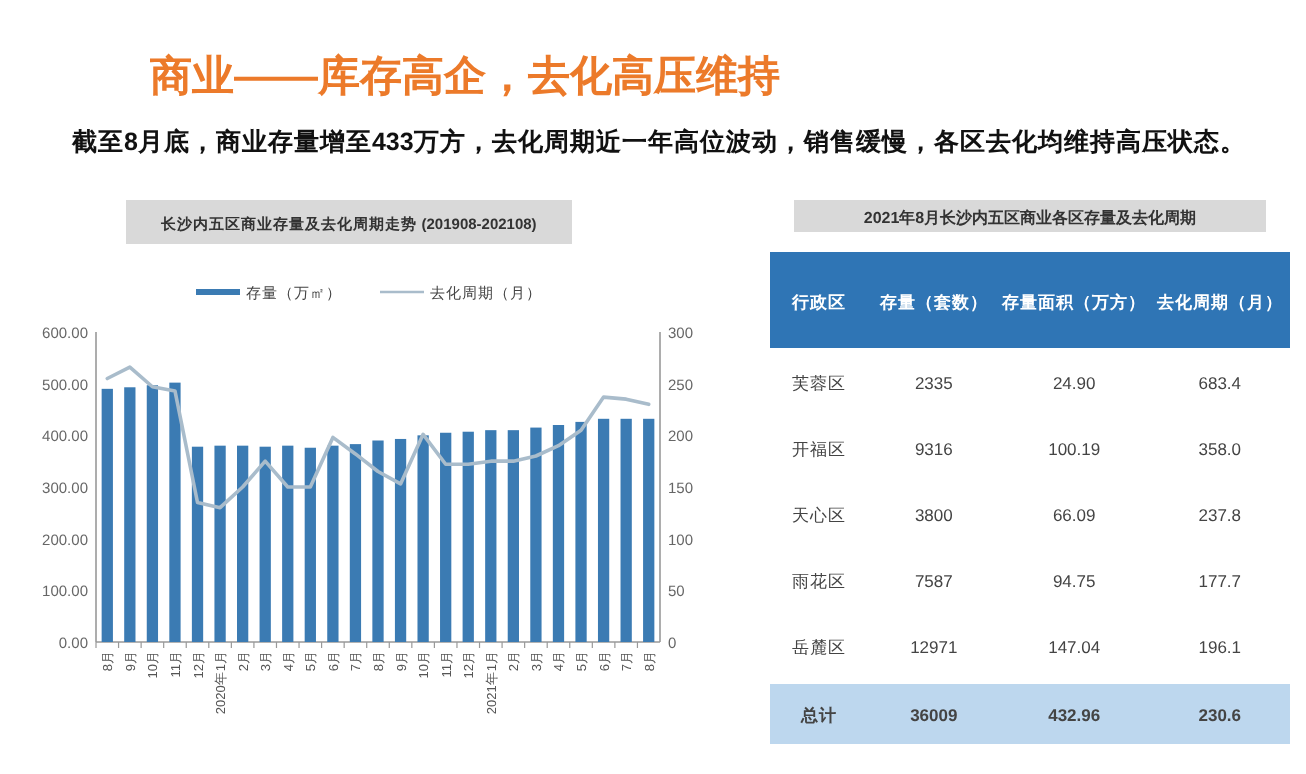  I want to click on text: 天心区, so click(819, 515).